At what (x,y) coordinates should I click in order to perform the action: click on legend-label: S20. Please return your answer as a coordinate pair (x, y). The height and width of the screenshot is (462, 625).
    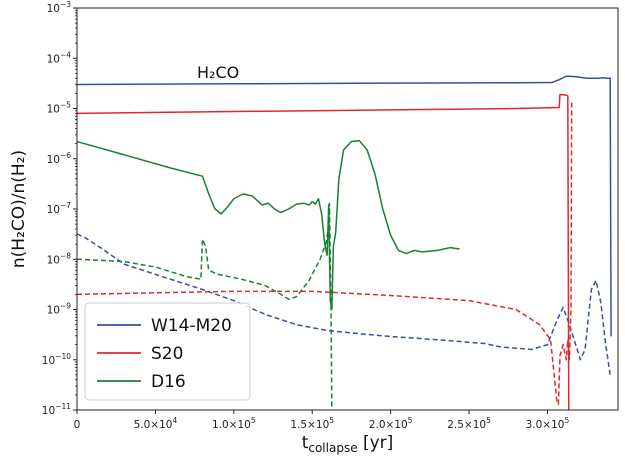
    Looking at the image, I should click on (167, 354).